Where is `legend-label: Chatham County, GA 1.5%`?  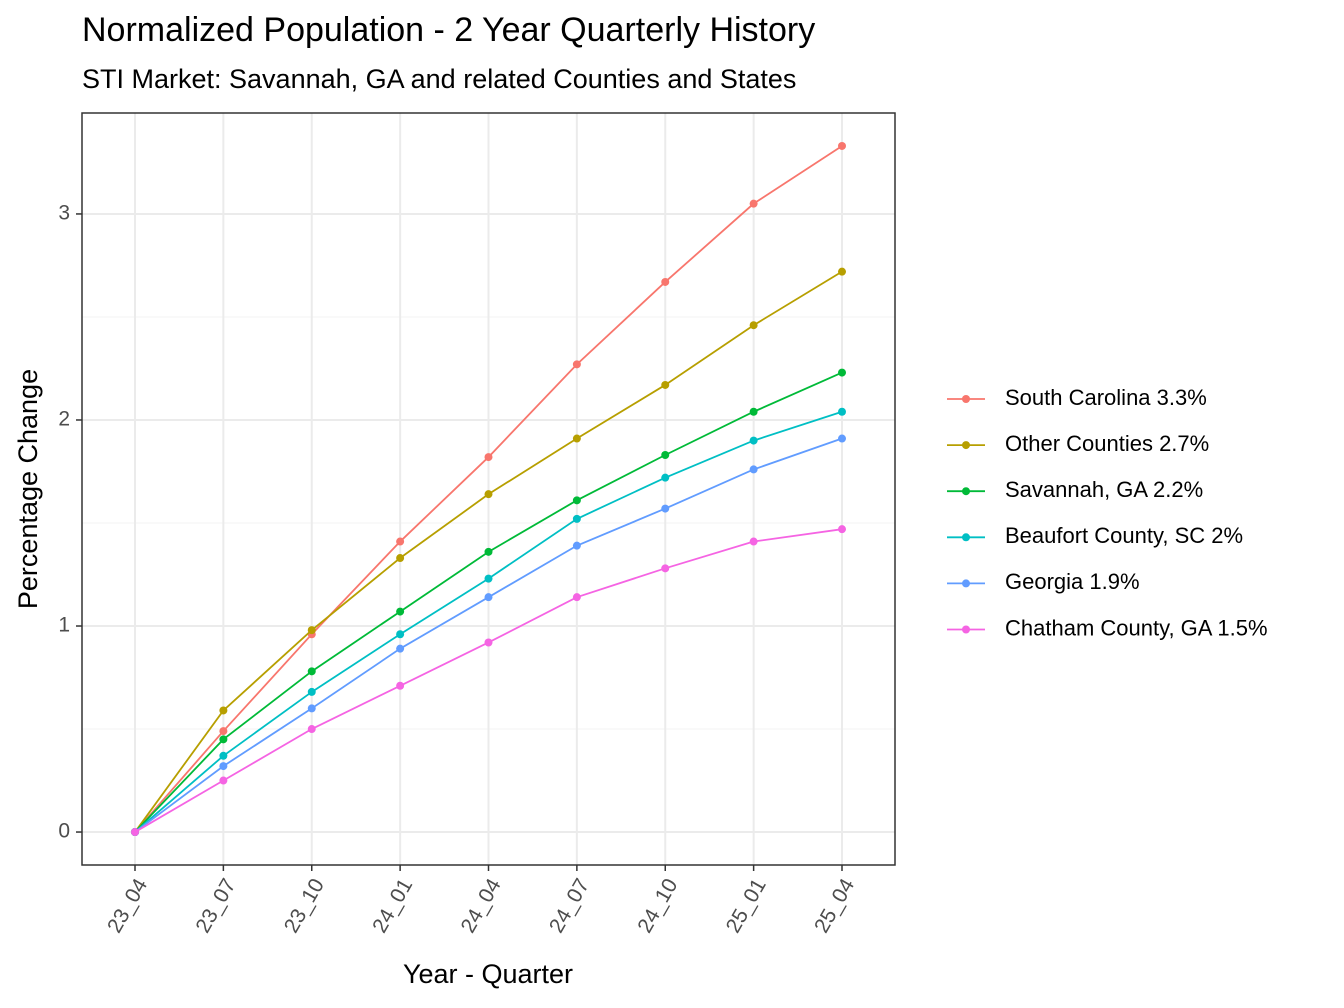 legend-label: Chatham County, GA 1.5% is located at coordinates (1136, 627).